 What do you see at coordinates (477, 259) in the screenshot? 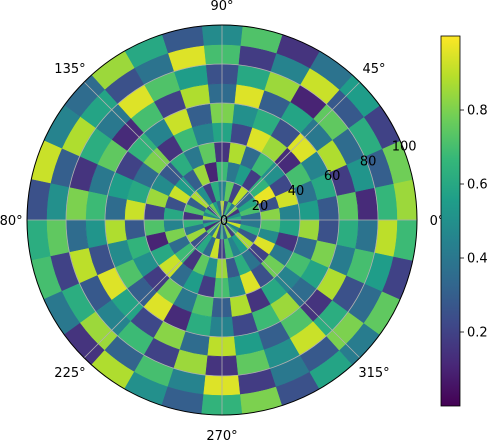
I see `colorbar-tick-label: 0.4` at bounding box center [477, 259].